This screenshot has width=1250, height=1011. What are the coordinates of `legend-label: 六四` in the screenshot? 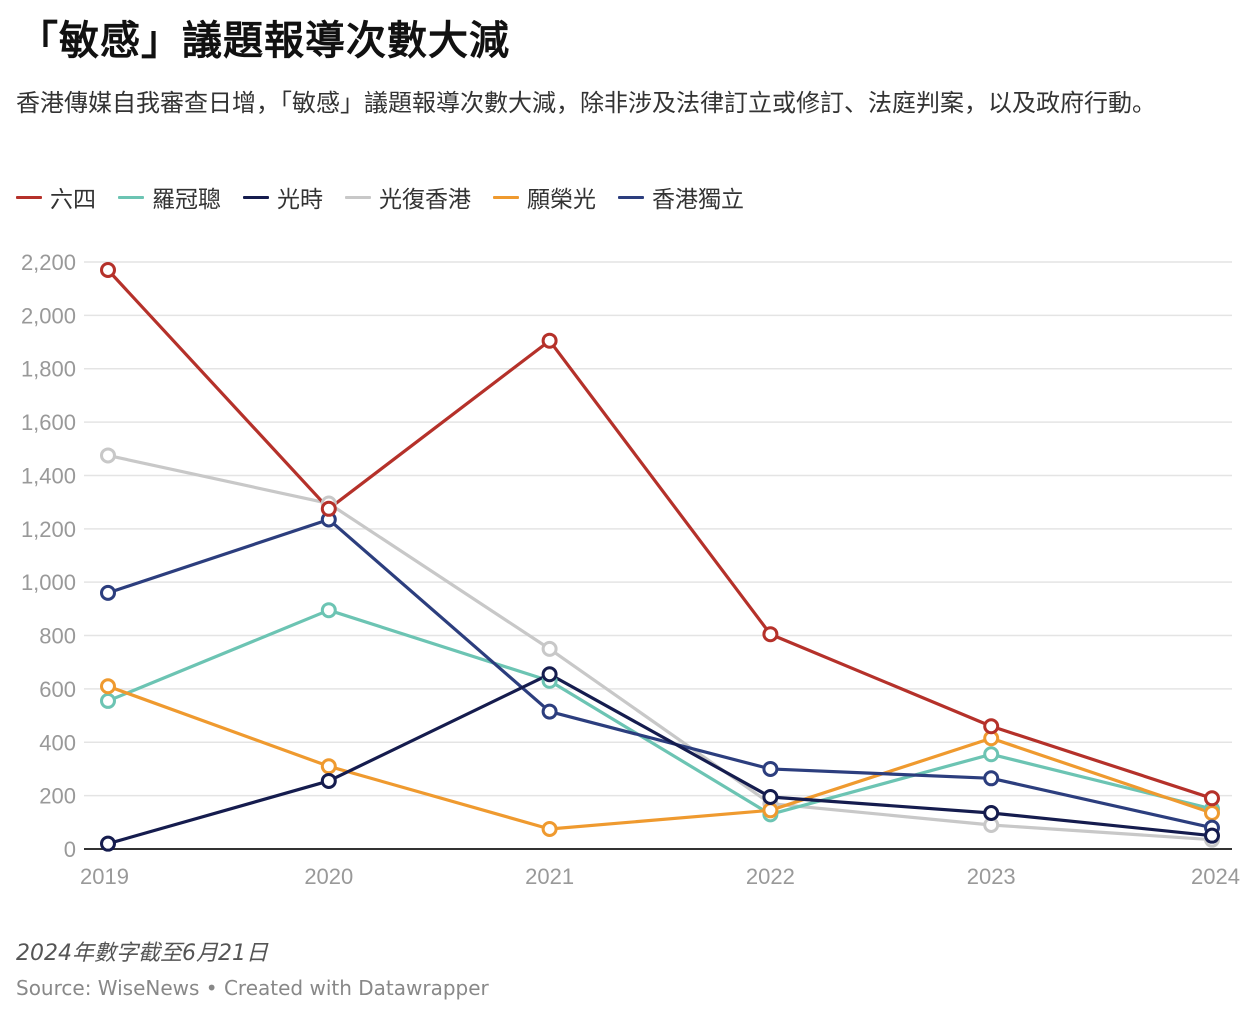 It's located at (73, 200).